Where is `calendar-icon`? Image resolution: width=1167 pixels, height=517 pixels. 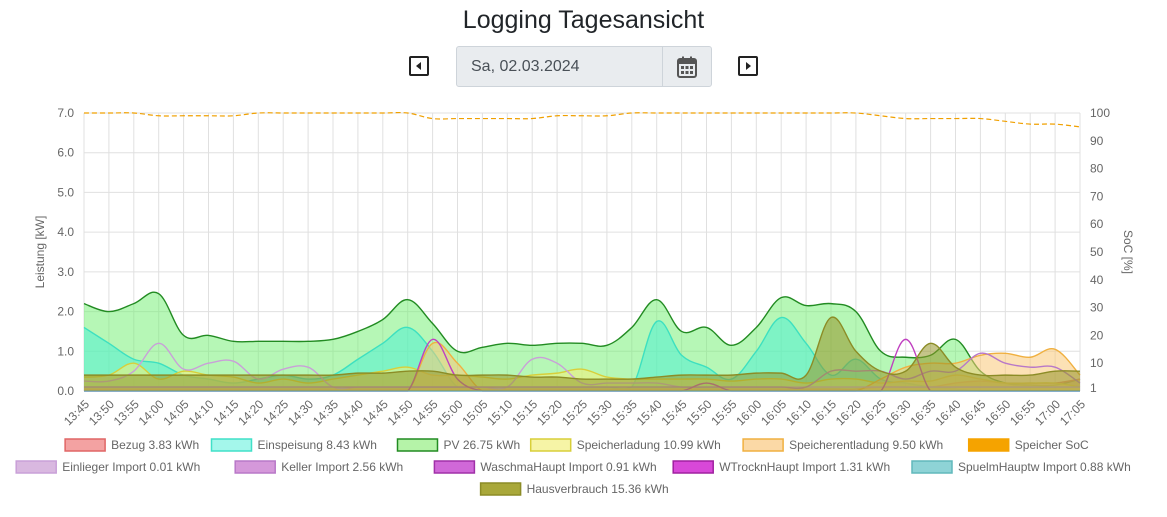 calendar-icon is located at coordinates (687, 67).